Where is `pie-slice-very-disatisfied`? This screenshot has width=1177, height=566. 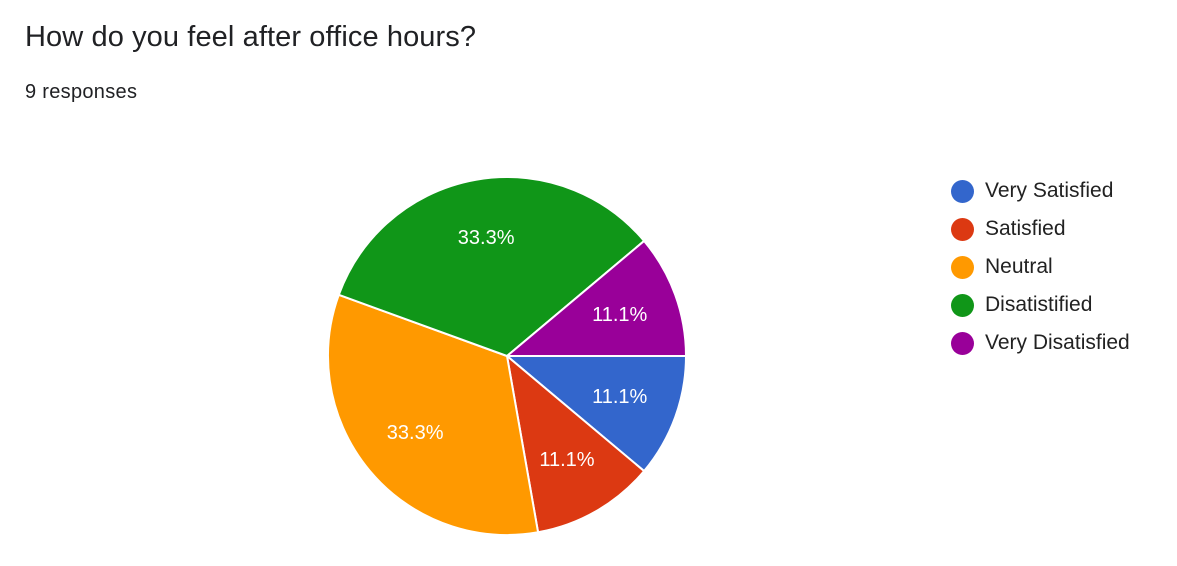 pie-slice-very-disatisfied is located at coordinates (596, 298).